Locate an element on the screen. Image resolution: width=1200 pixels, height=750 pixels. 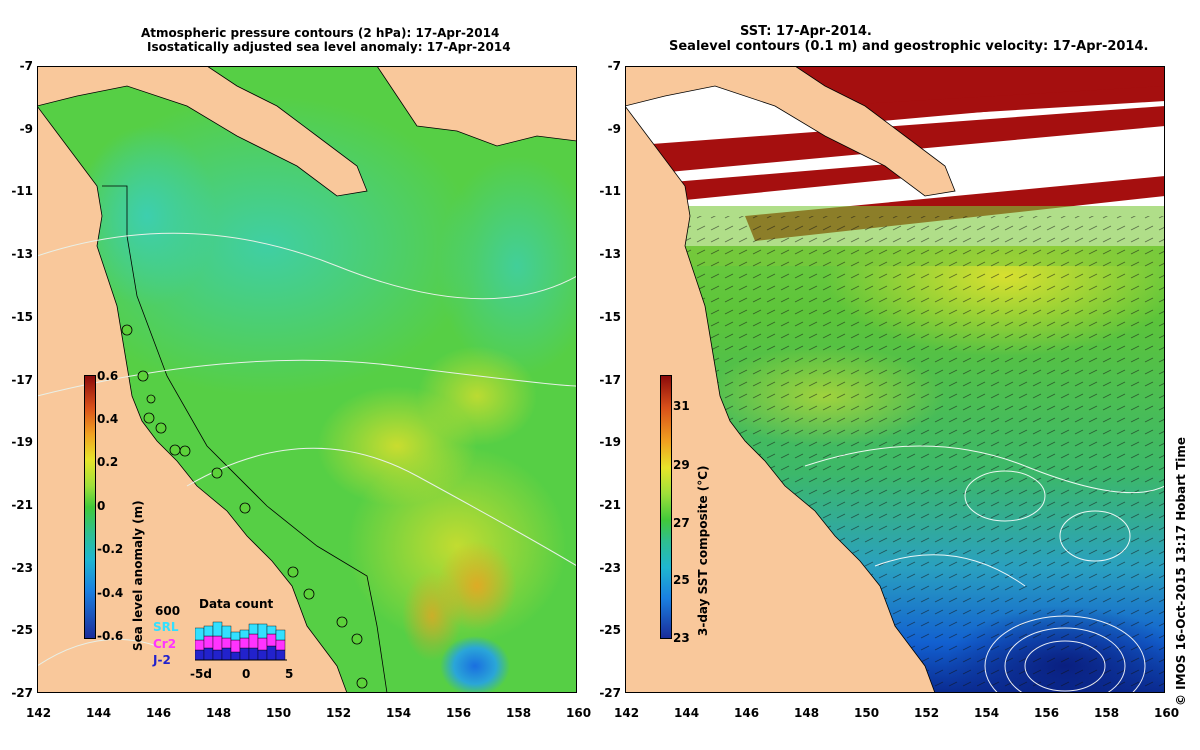
right-lat-tick: -19 is located at coordinates (610, 442).